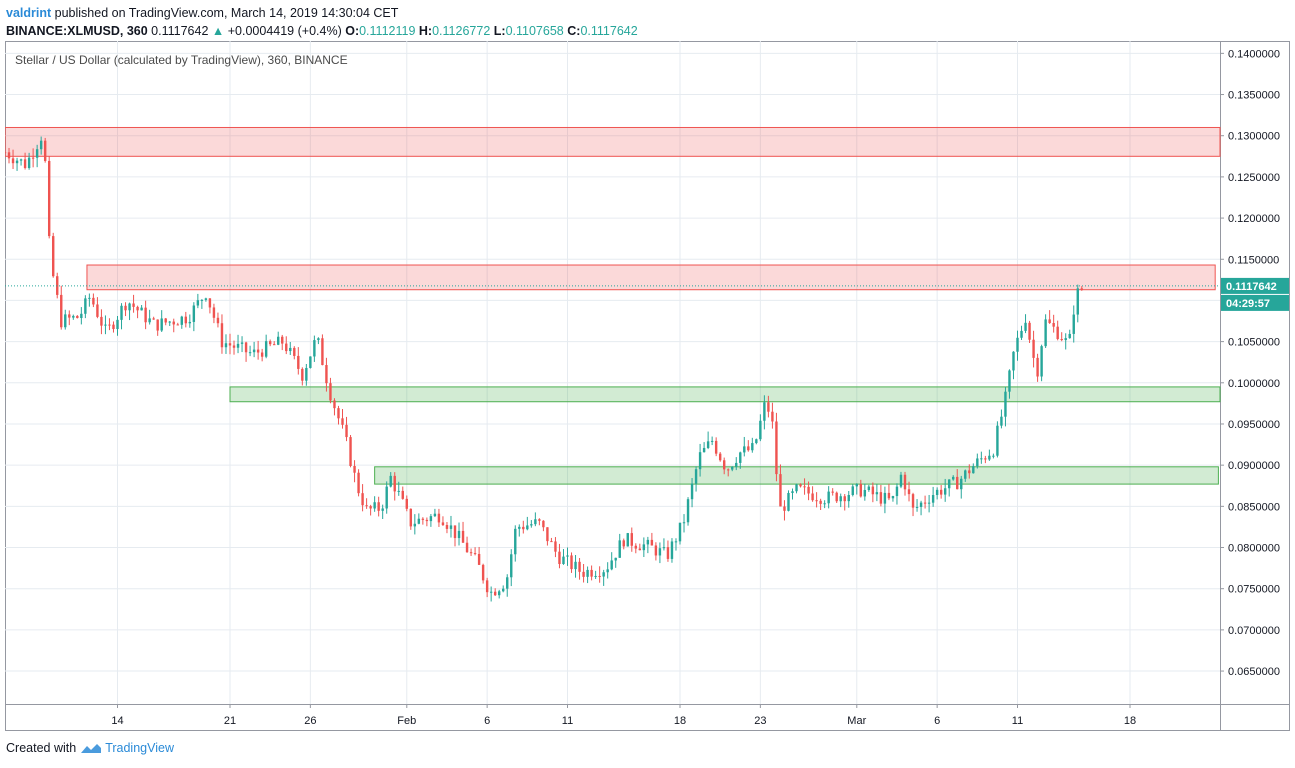  I want to click on y-tick-label: 0.0800000, so click(1254, 549).